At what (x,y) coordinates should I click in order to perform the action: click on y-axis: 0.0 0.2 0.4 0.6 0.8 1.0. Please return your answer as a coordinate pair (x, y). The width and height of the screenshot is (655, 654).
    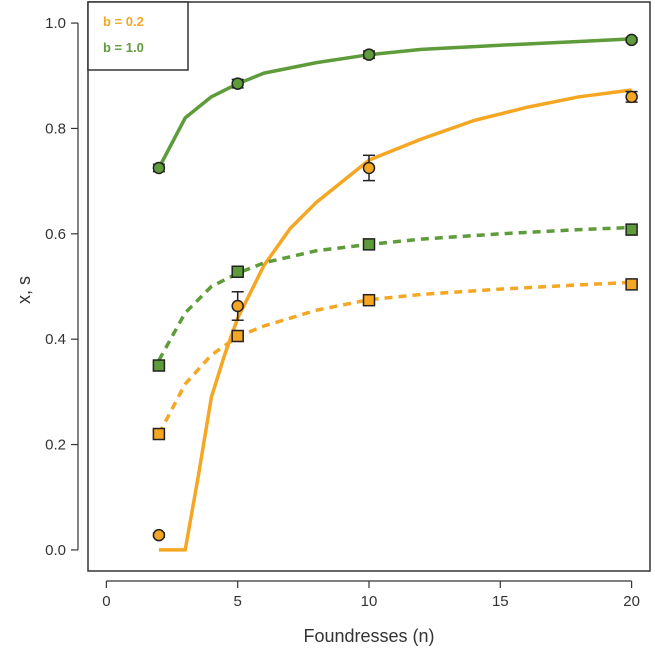
    Looking at the image, I should click on (62, 287).